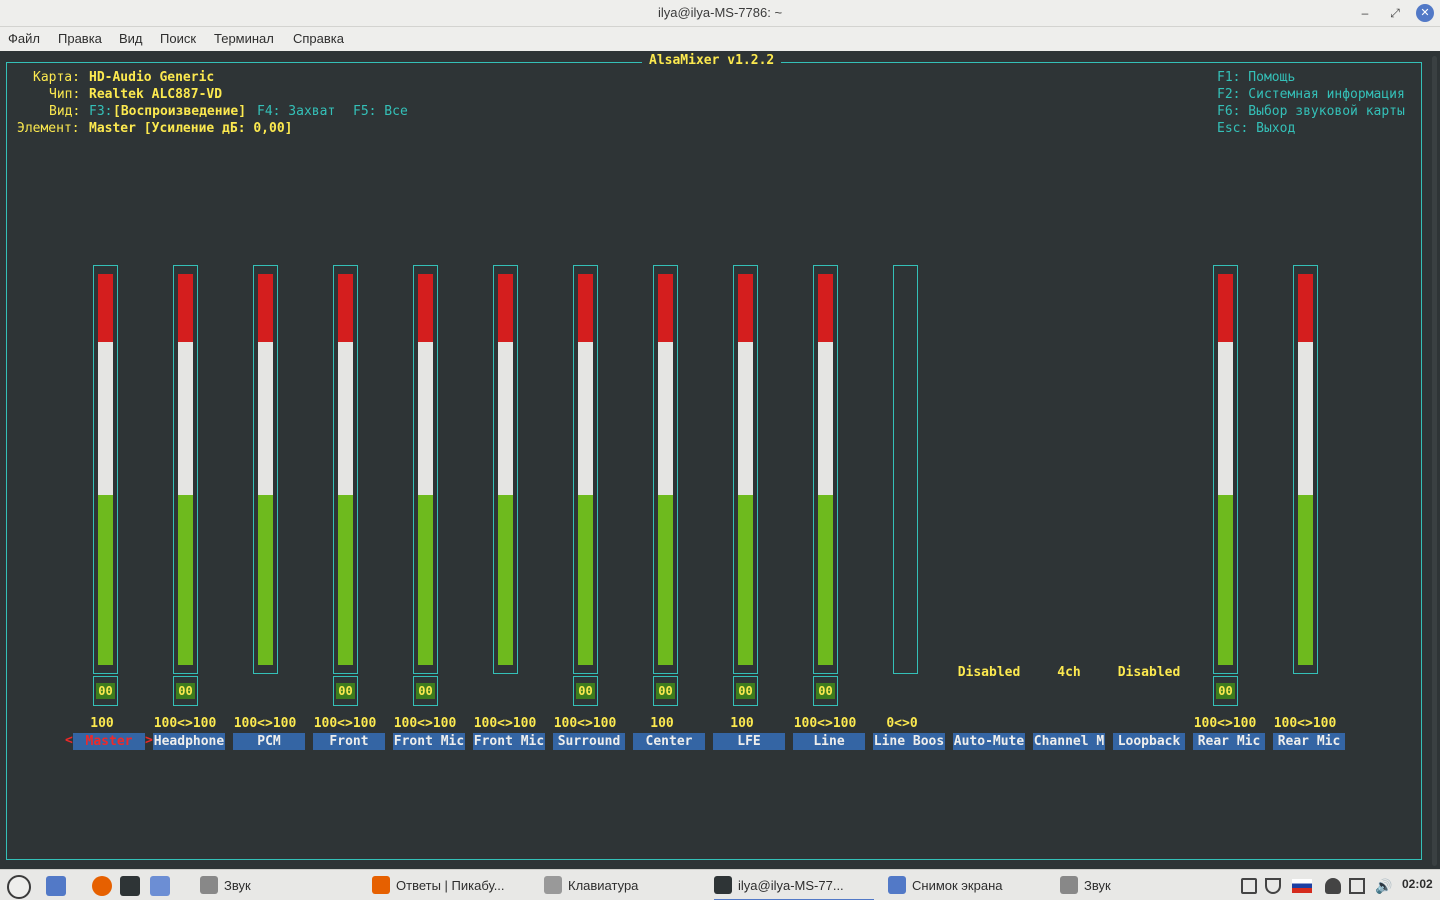  What do you see at coordinates (1417, 884) in the screenshot?
I see `clock: 02:02` at bounding box center [1417, 884].